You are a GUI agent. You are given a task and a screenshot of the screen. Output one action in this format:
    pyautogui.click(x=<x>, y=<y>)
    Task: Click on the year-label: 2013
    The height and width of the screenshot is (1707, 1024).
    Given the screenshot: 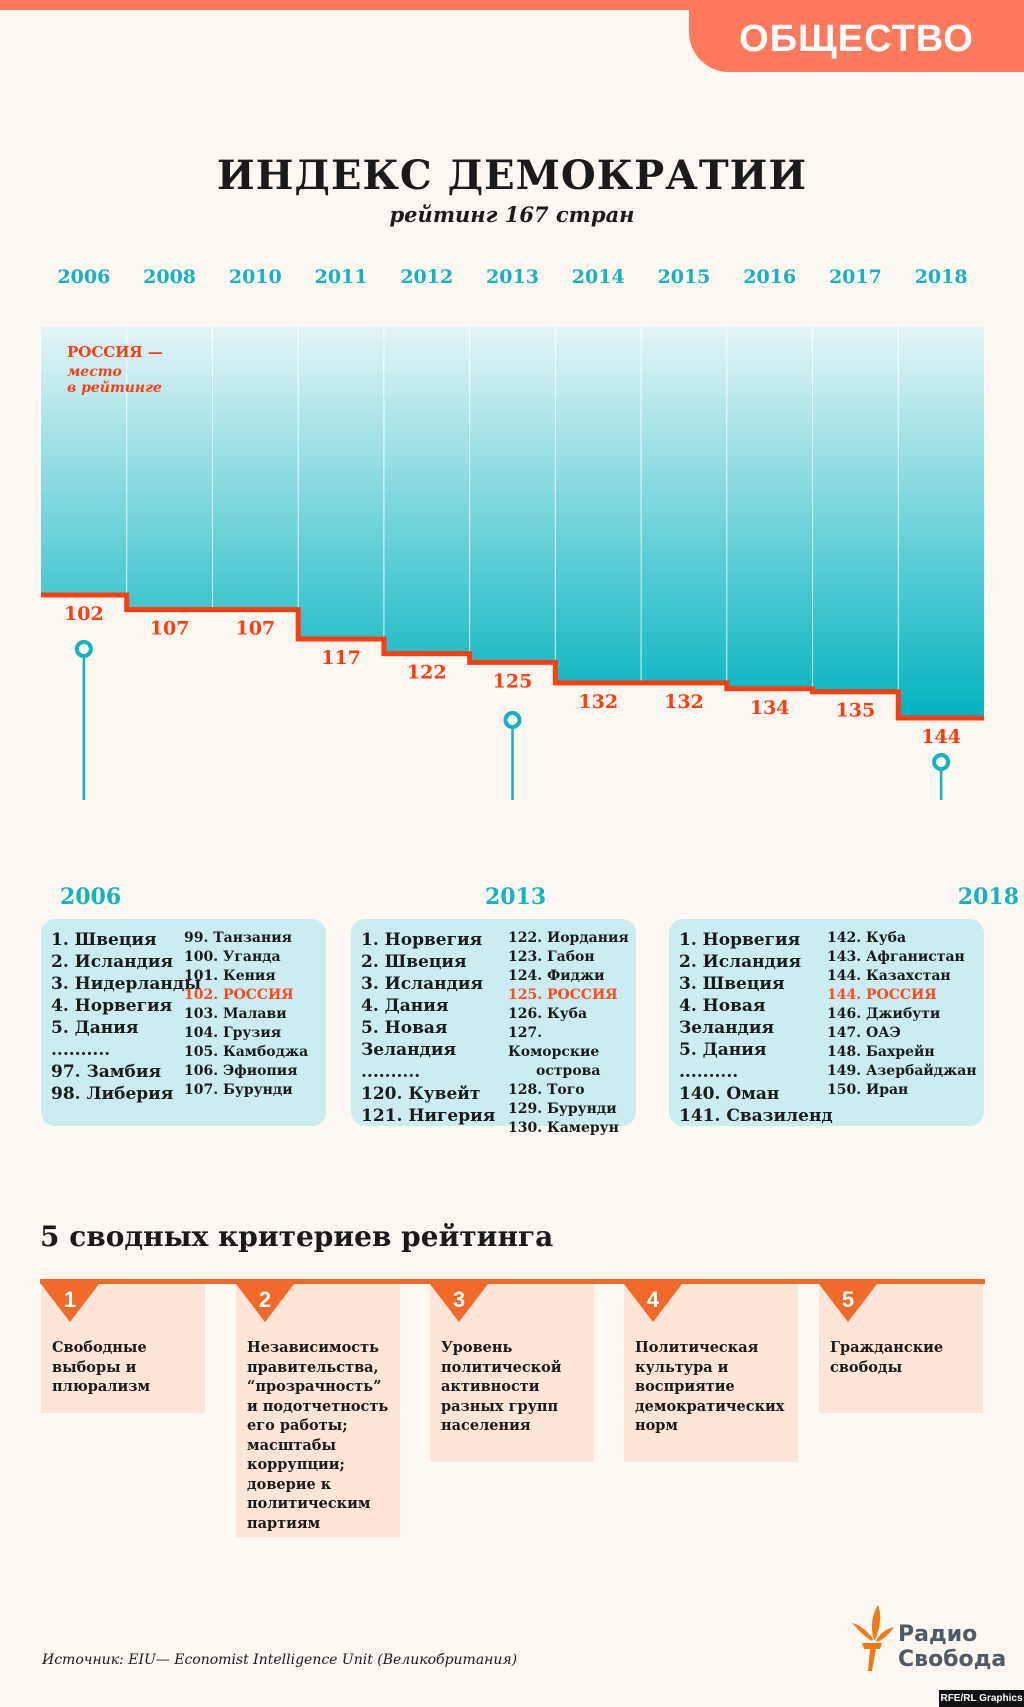 What is the action you would take?
    pyautogui.click(x=512, y=277)
    